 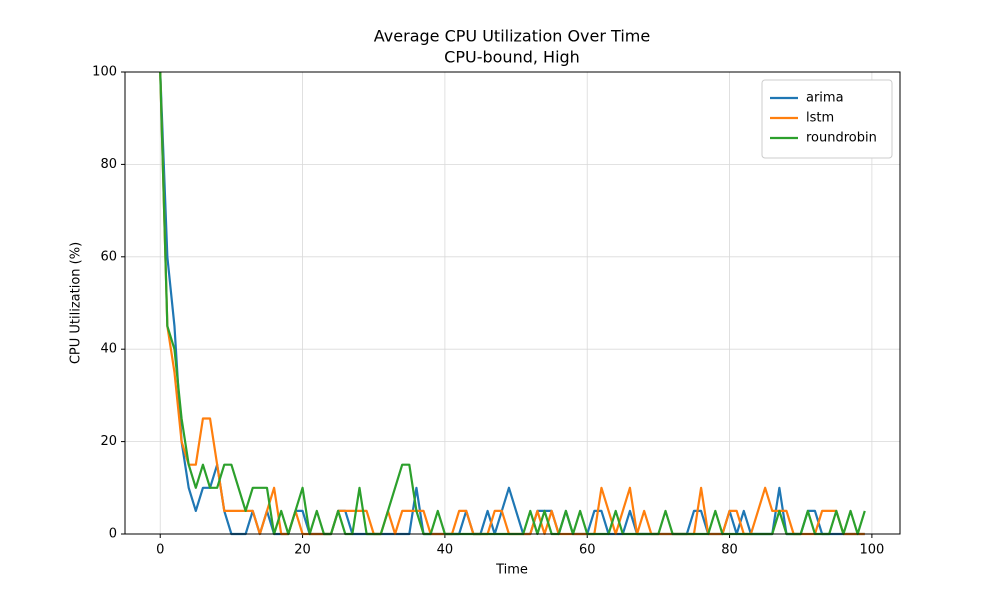 I want to click on x-axis-label: Time, so click(x=511, y=570).